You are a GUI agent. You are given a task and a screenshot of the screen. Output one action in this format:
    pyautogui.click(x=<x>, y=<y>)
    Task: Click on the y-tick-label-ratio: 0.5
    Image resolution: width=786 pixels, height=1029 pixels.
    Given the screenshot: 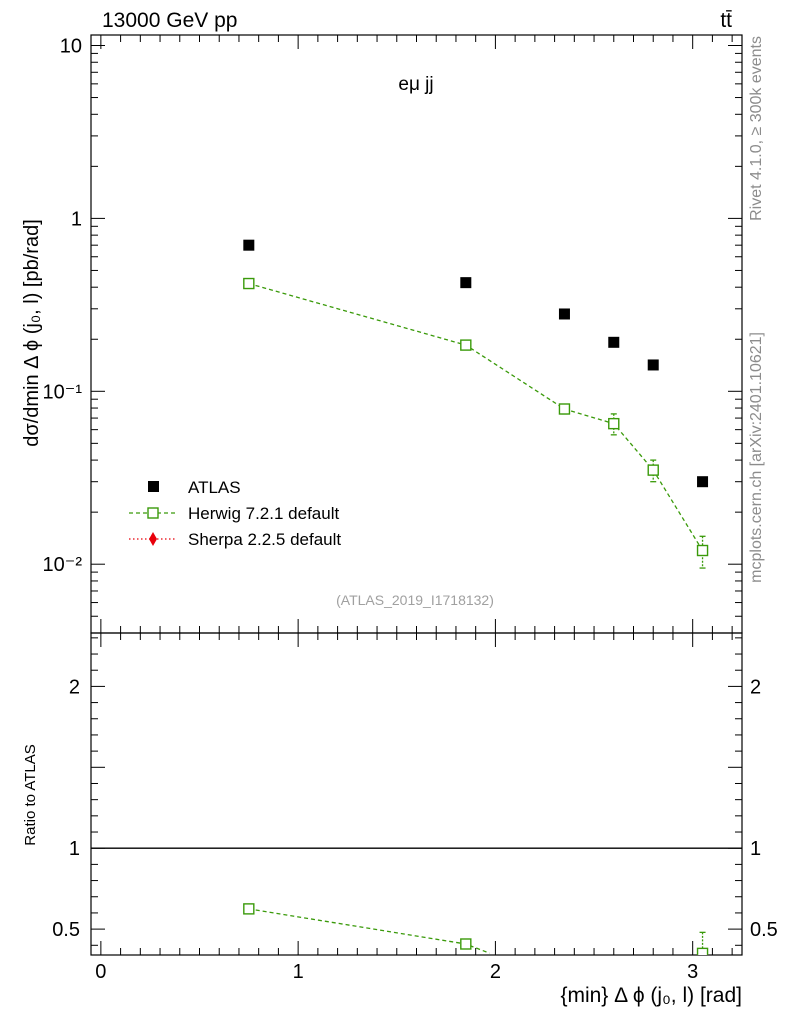 What is the action you would take?
    pyautogui.click(x=66, y=930)
    